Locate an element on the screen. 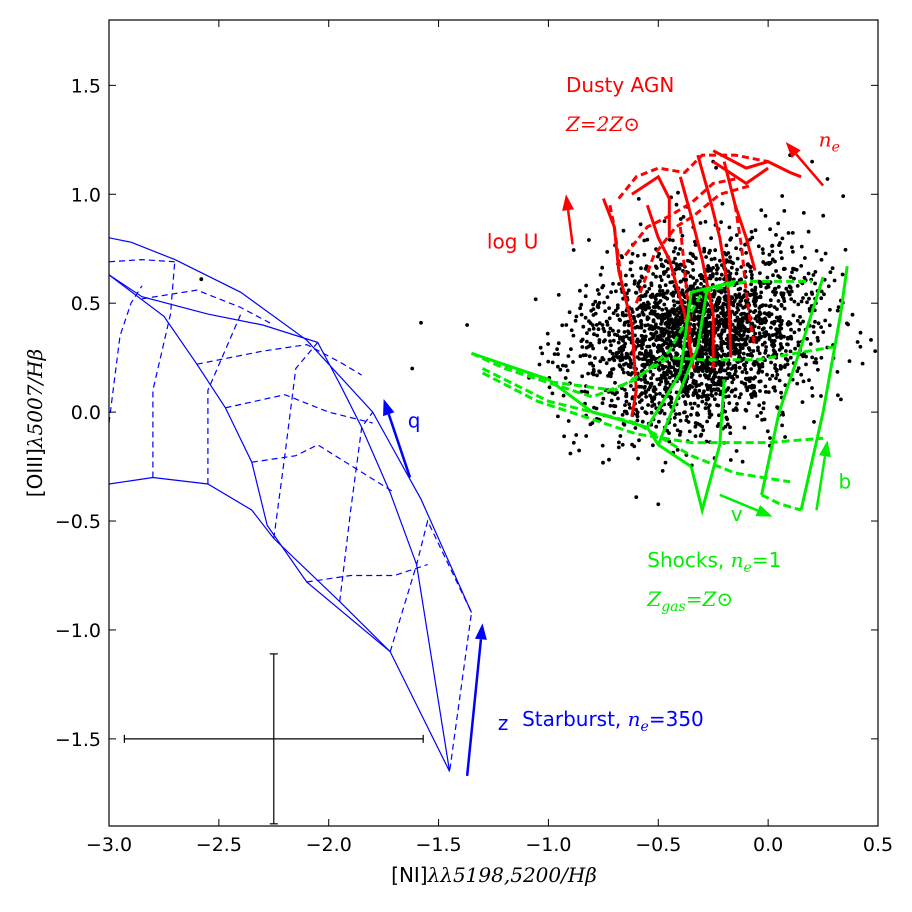  agn-dashed-line is located at coordinates (616, 248).